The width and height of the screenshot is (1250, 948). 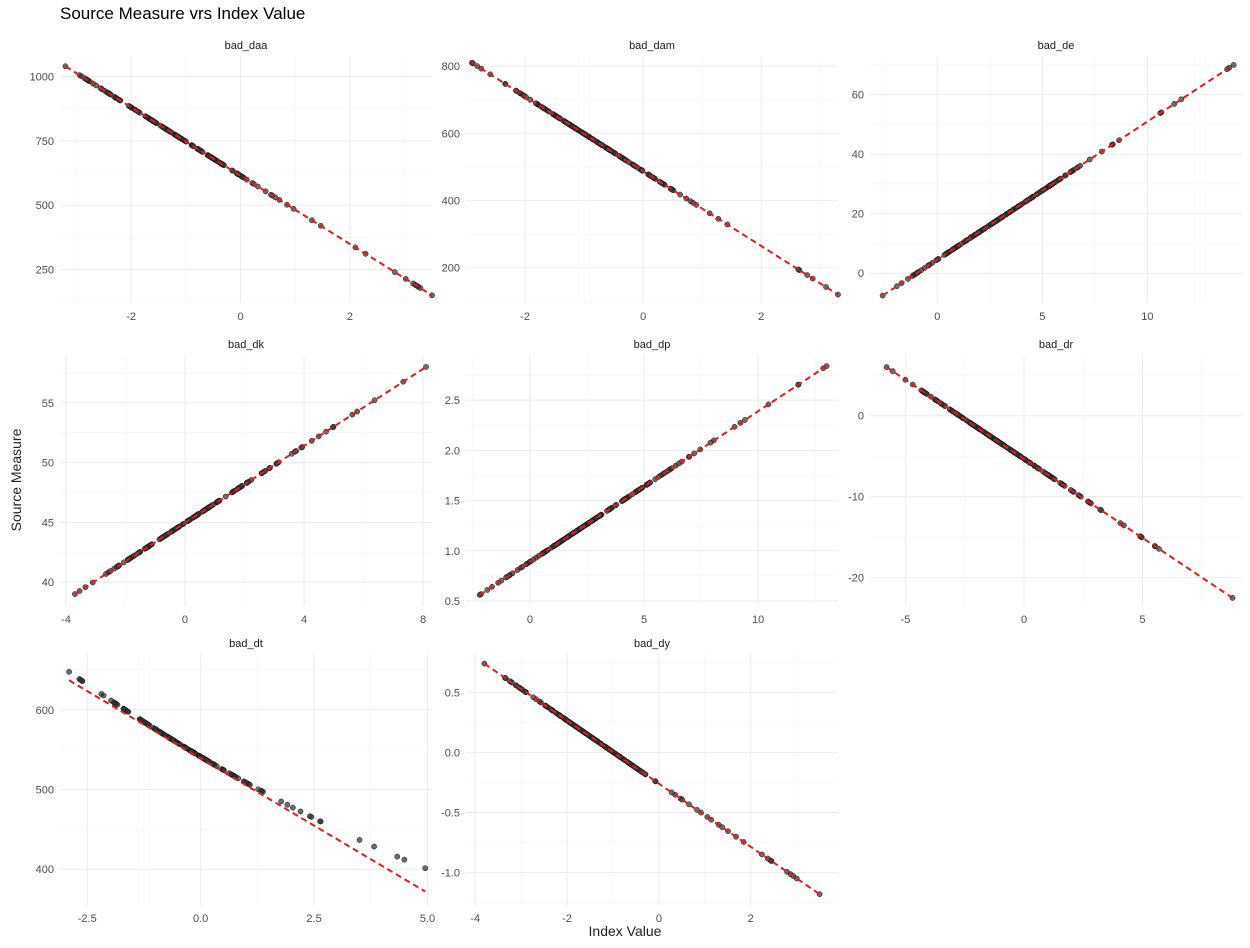 What do you see at coordinates (1045, 482) in the screenshot?
I see `facet-bad_dr: -5 0 5 -20 -10 0 bad_dr` at bounding box center [1045, 482].